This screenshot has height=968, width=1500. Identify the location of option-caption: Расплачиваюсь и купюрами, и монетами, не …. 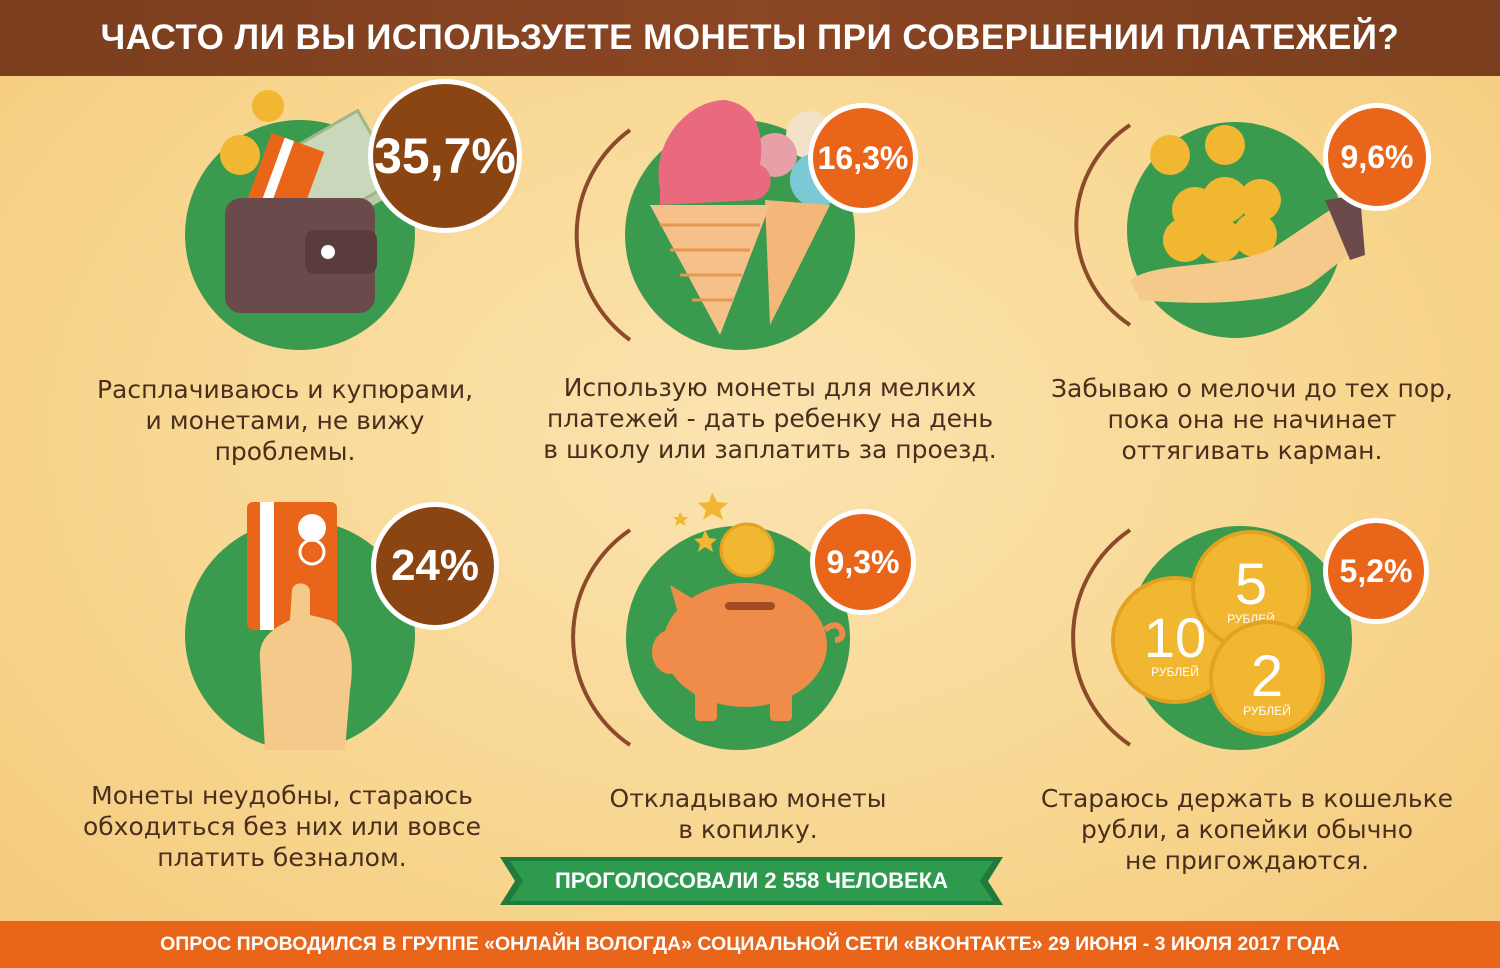
(285, 420).